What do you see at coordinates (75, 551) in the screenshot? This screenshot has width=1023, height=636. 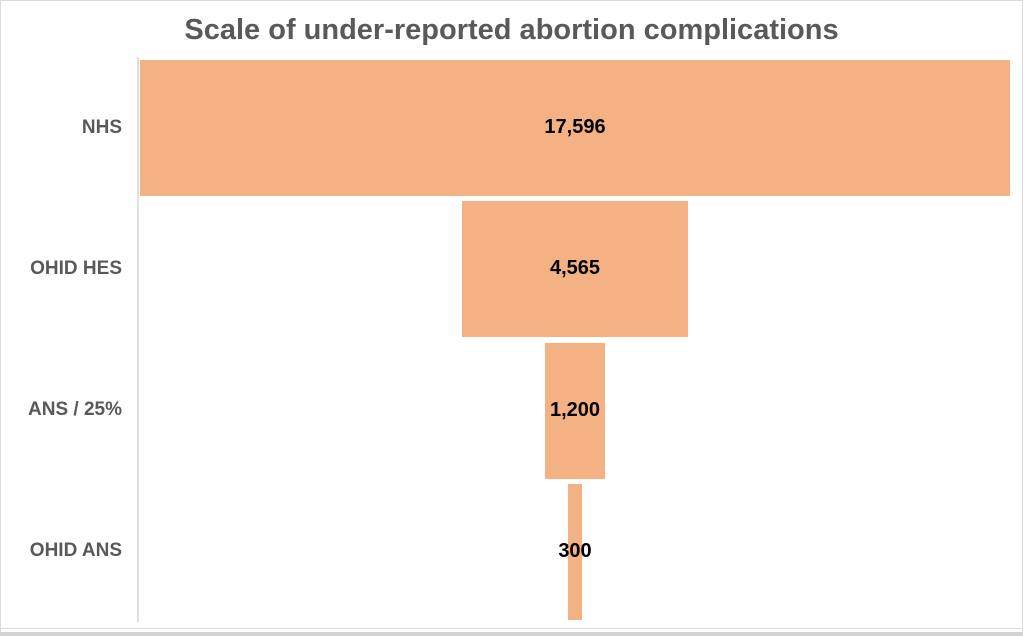 I see `category-label: OHID ANS` at bounding box center [75, 551].